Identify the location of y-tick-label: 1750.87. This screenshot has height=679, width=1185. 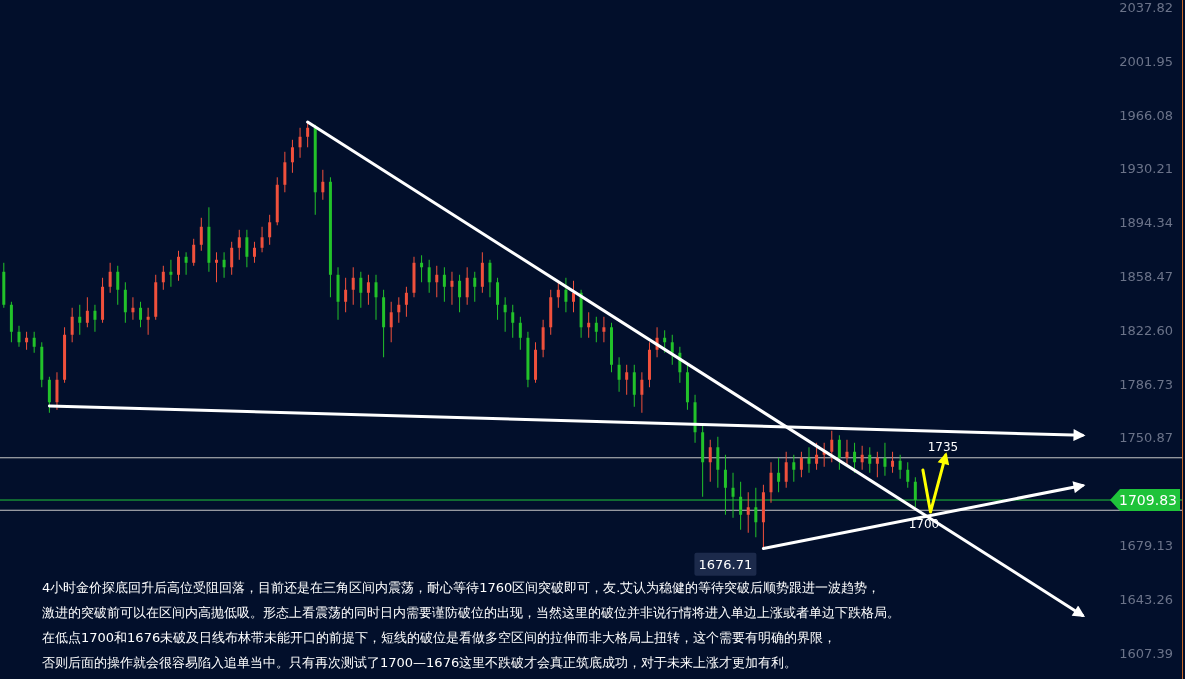
(1146, 438).